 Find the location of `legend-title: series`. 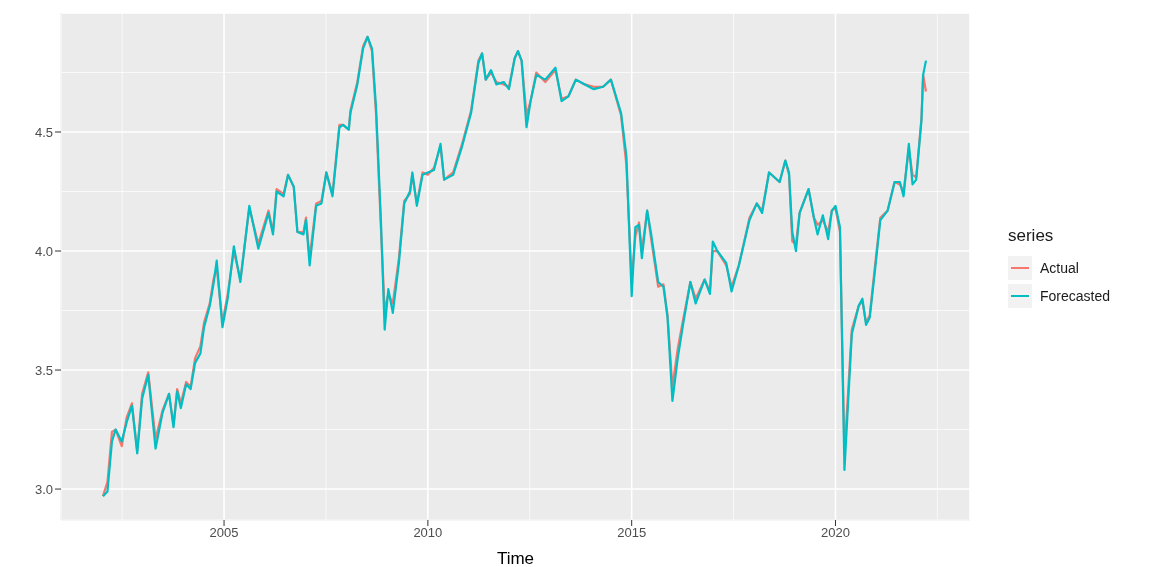

legend-title: series is located at coordinates (1031, 236).